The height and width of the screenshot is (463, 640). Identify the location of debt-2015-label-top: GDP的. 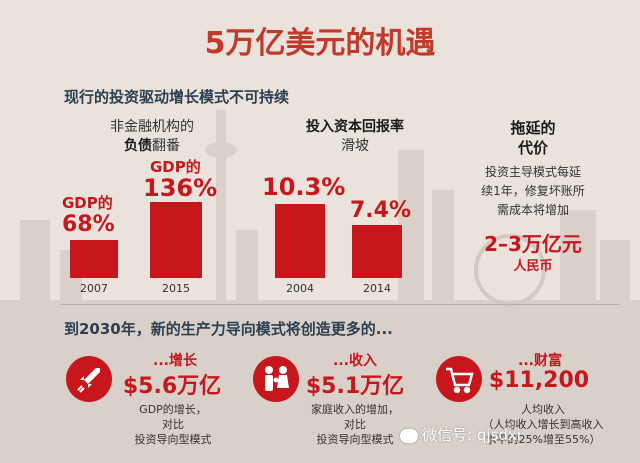
(175, 167).